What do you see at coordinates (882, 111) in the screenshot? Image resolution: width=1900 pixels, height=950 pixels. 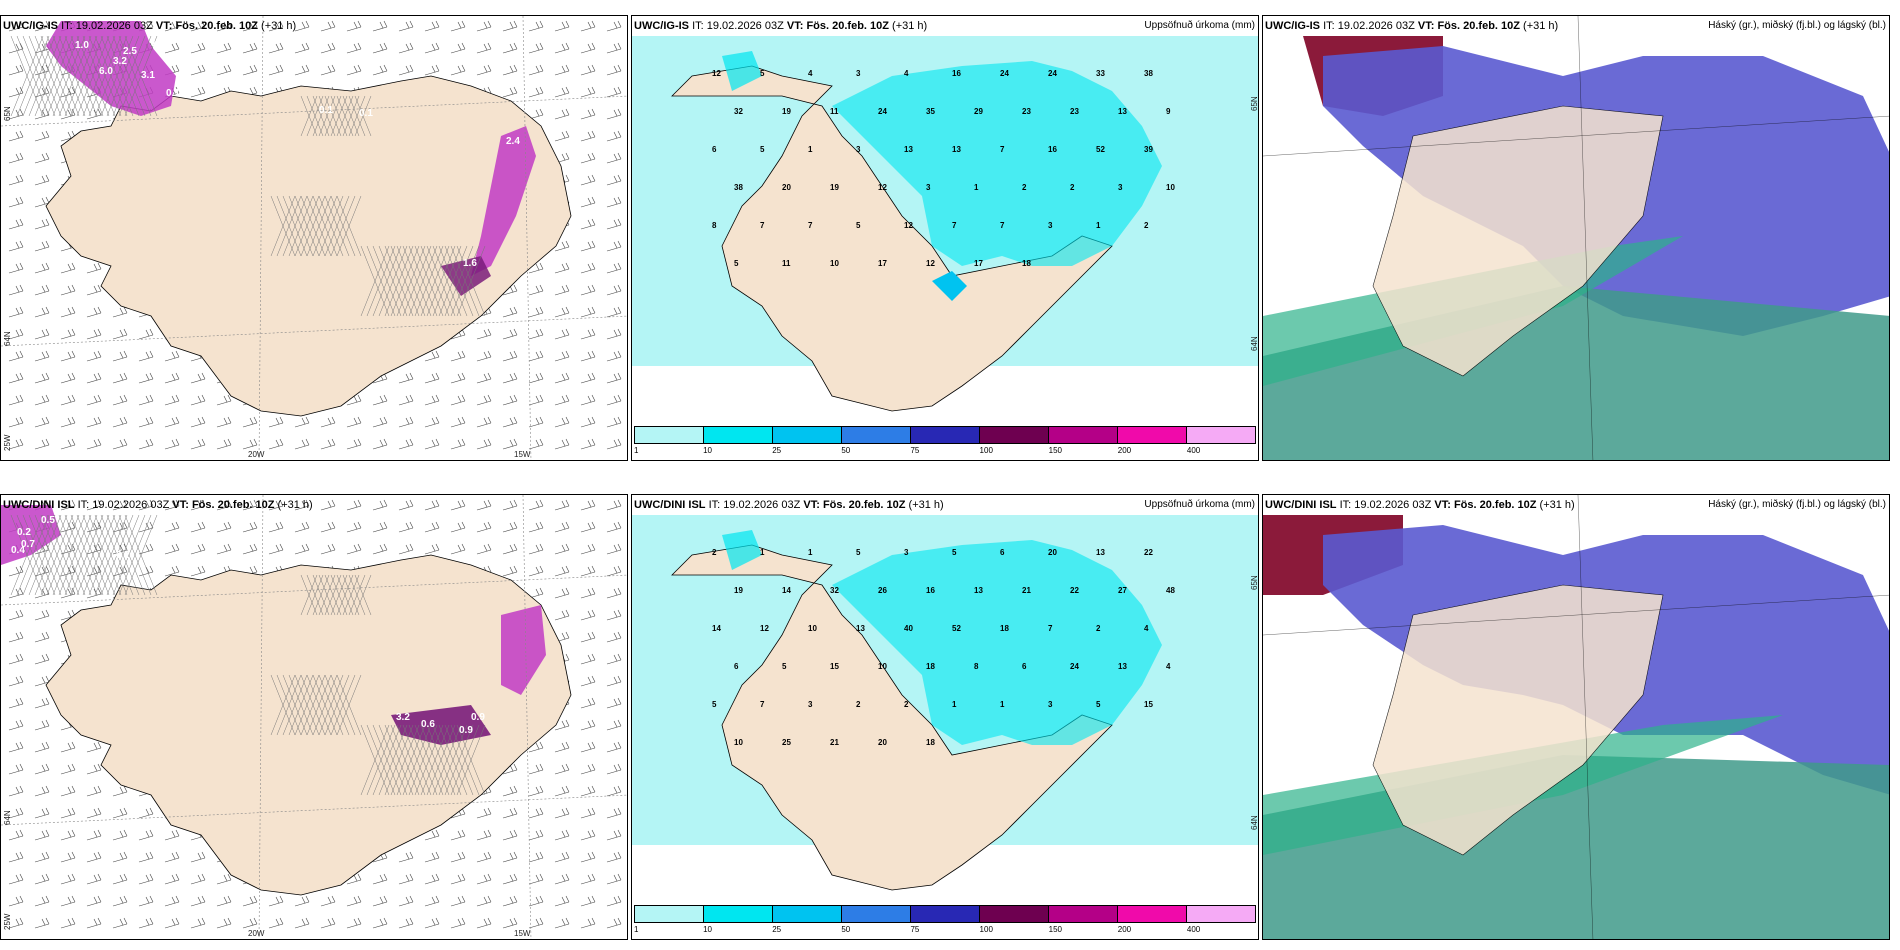 I see `precip-value-label: 24` at bounding box center [882, 111].